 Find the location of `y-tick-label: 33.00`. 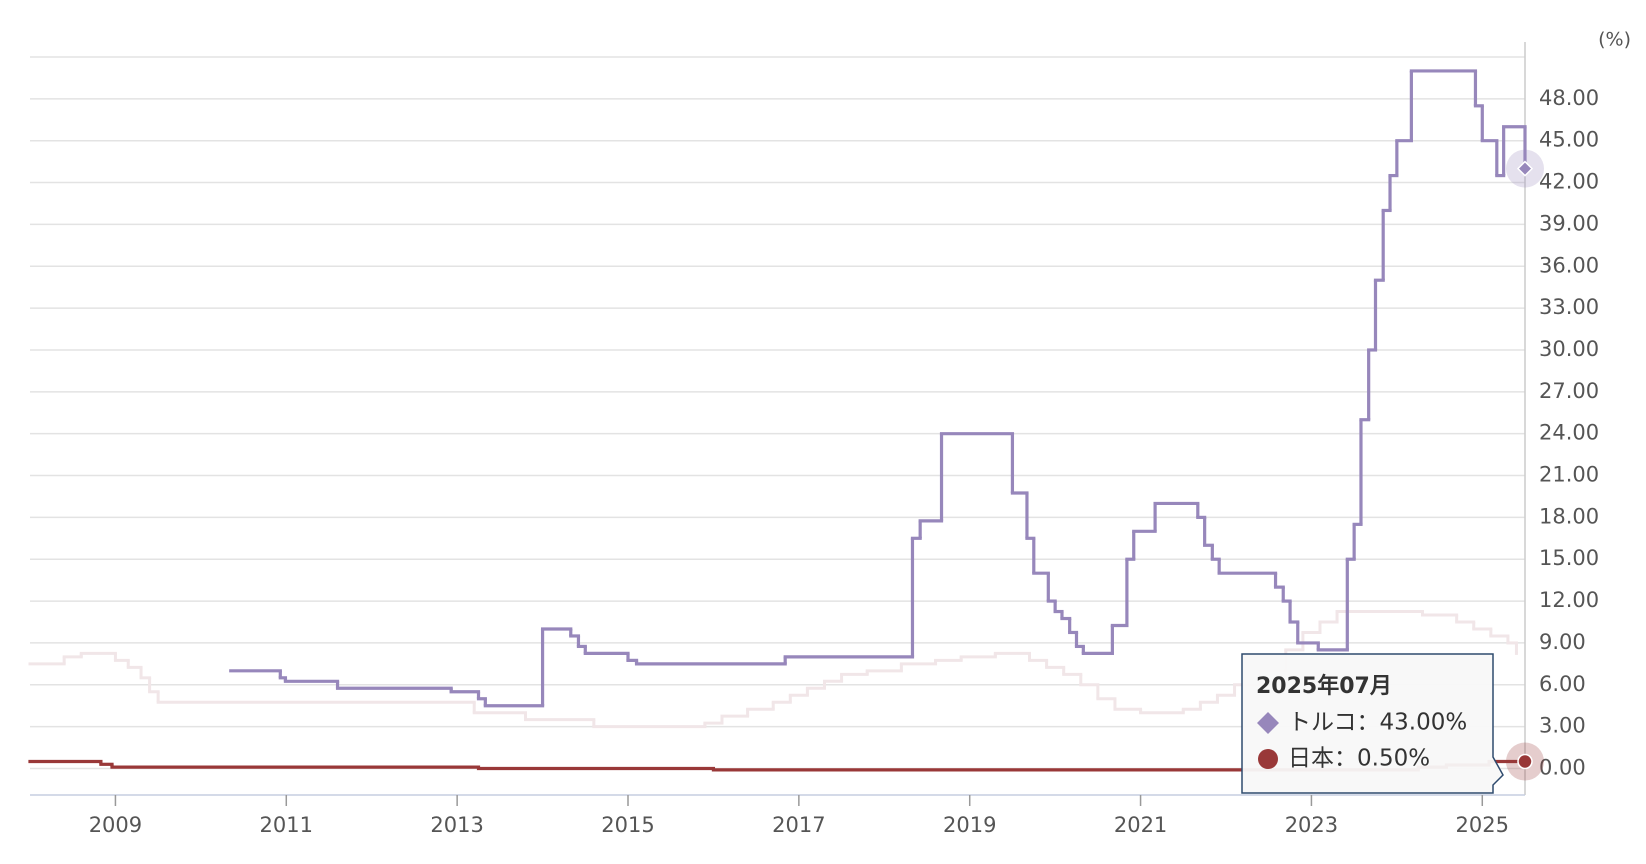

y-tick-label: 33.00 is located at coordinates (1569, 307).